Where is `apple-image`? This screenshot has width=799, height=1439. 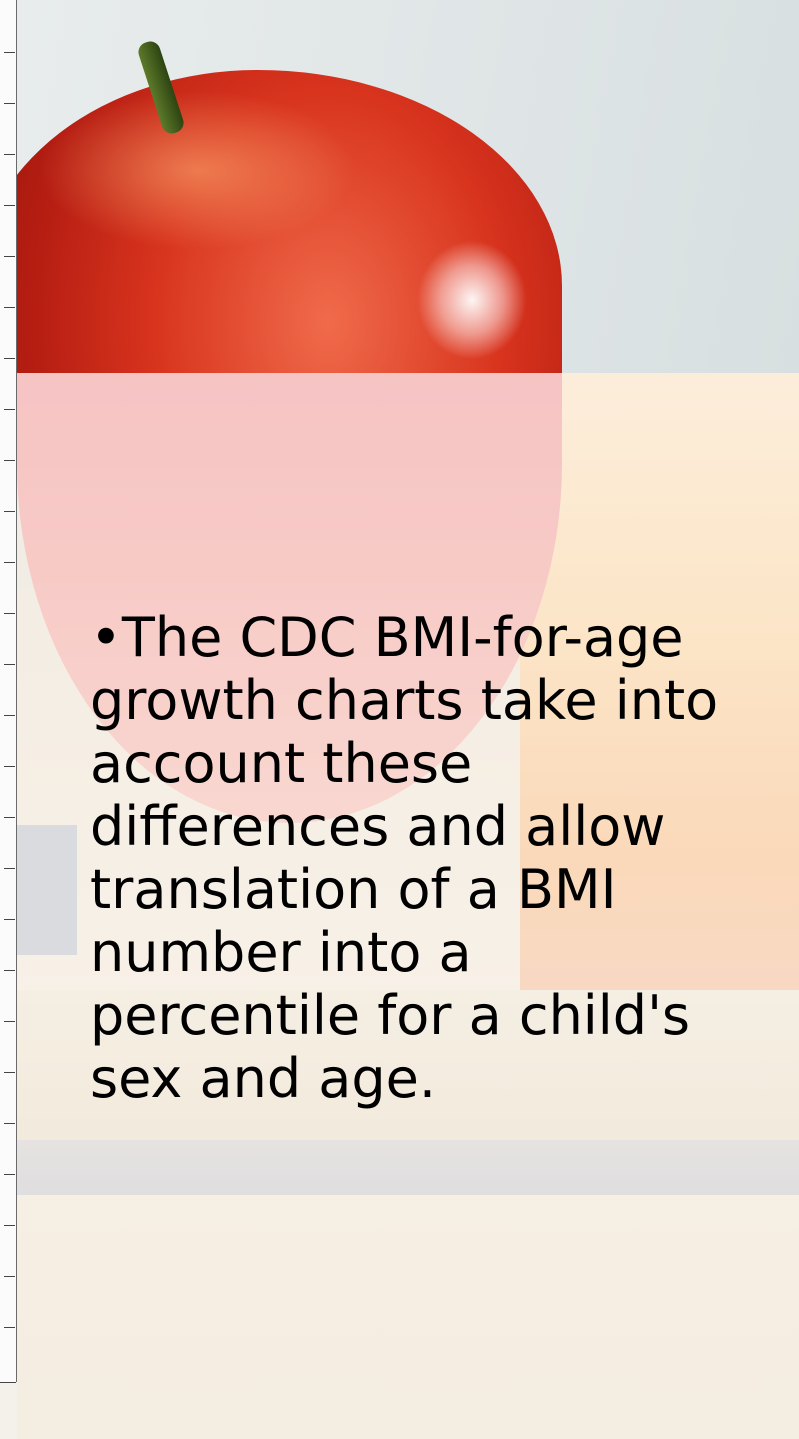 apple-image is located at coordinates (289, 221).